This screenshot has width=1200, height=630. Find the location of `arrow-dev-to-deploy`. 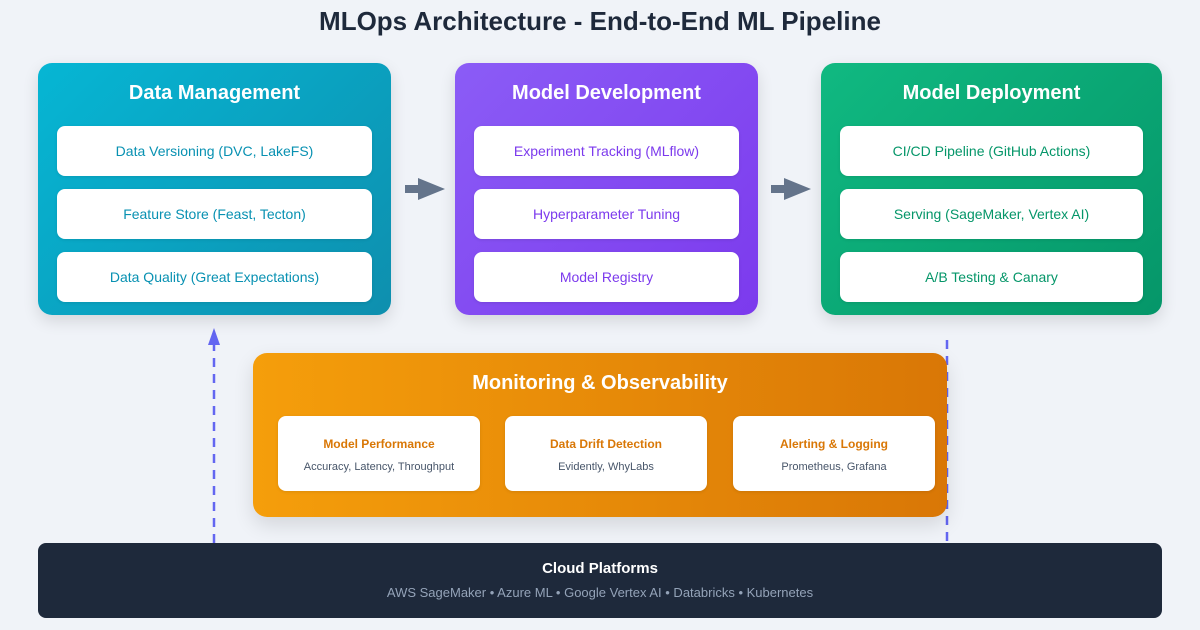

arrow-dev-to-deploy is located at coordinates (791, 189).